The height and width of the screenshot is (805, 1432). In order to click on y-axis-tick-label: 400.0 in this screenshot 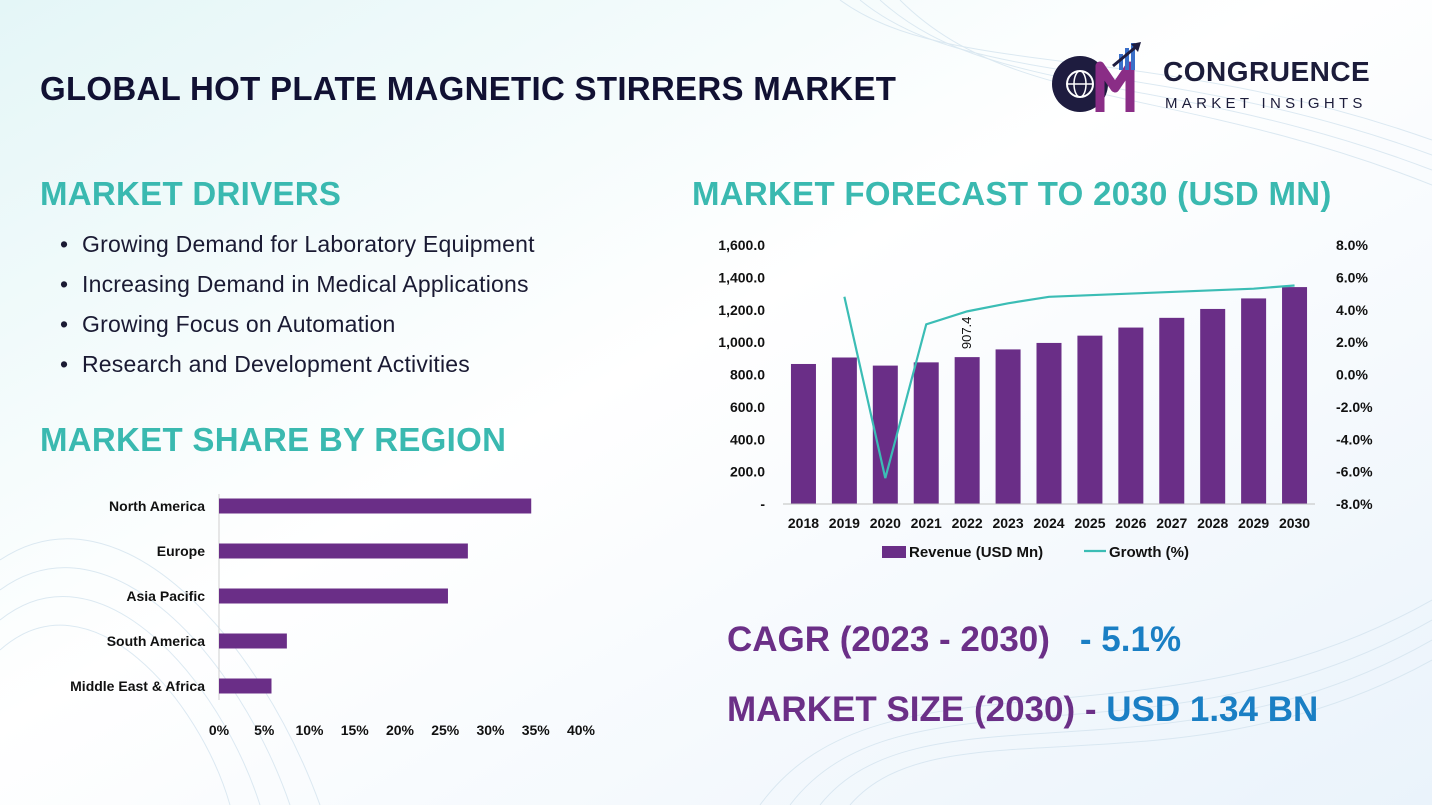, I will do `click(747, 439)`.